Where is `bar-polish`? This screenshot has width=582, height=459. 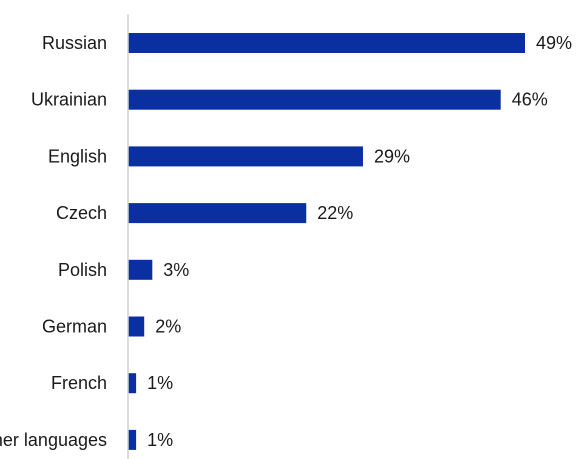
bar-polish is located at coordinates (140, 269).